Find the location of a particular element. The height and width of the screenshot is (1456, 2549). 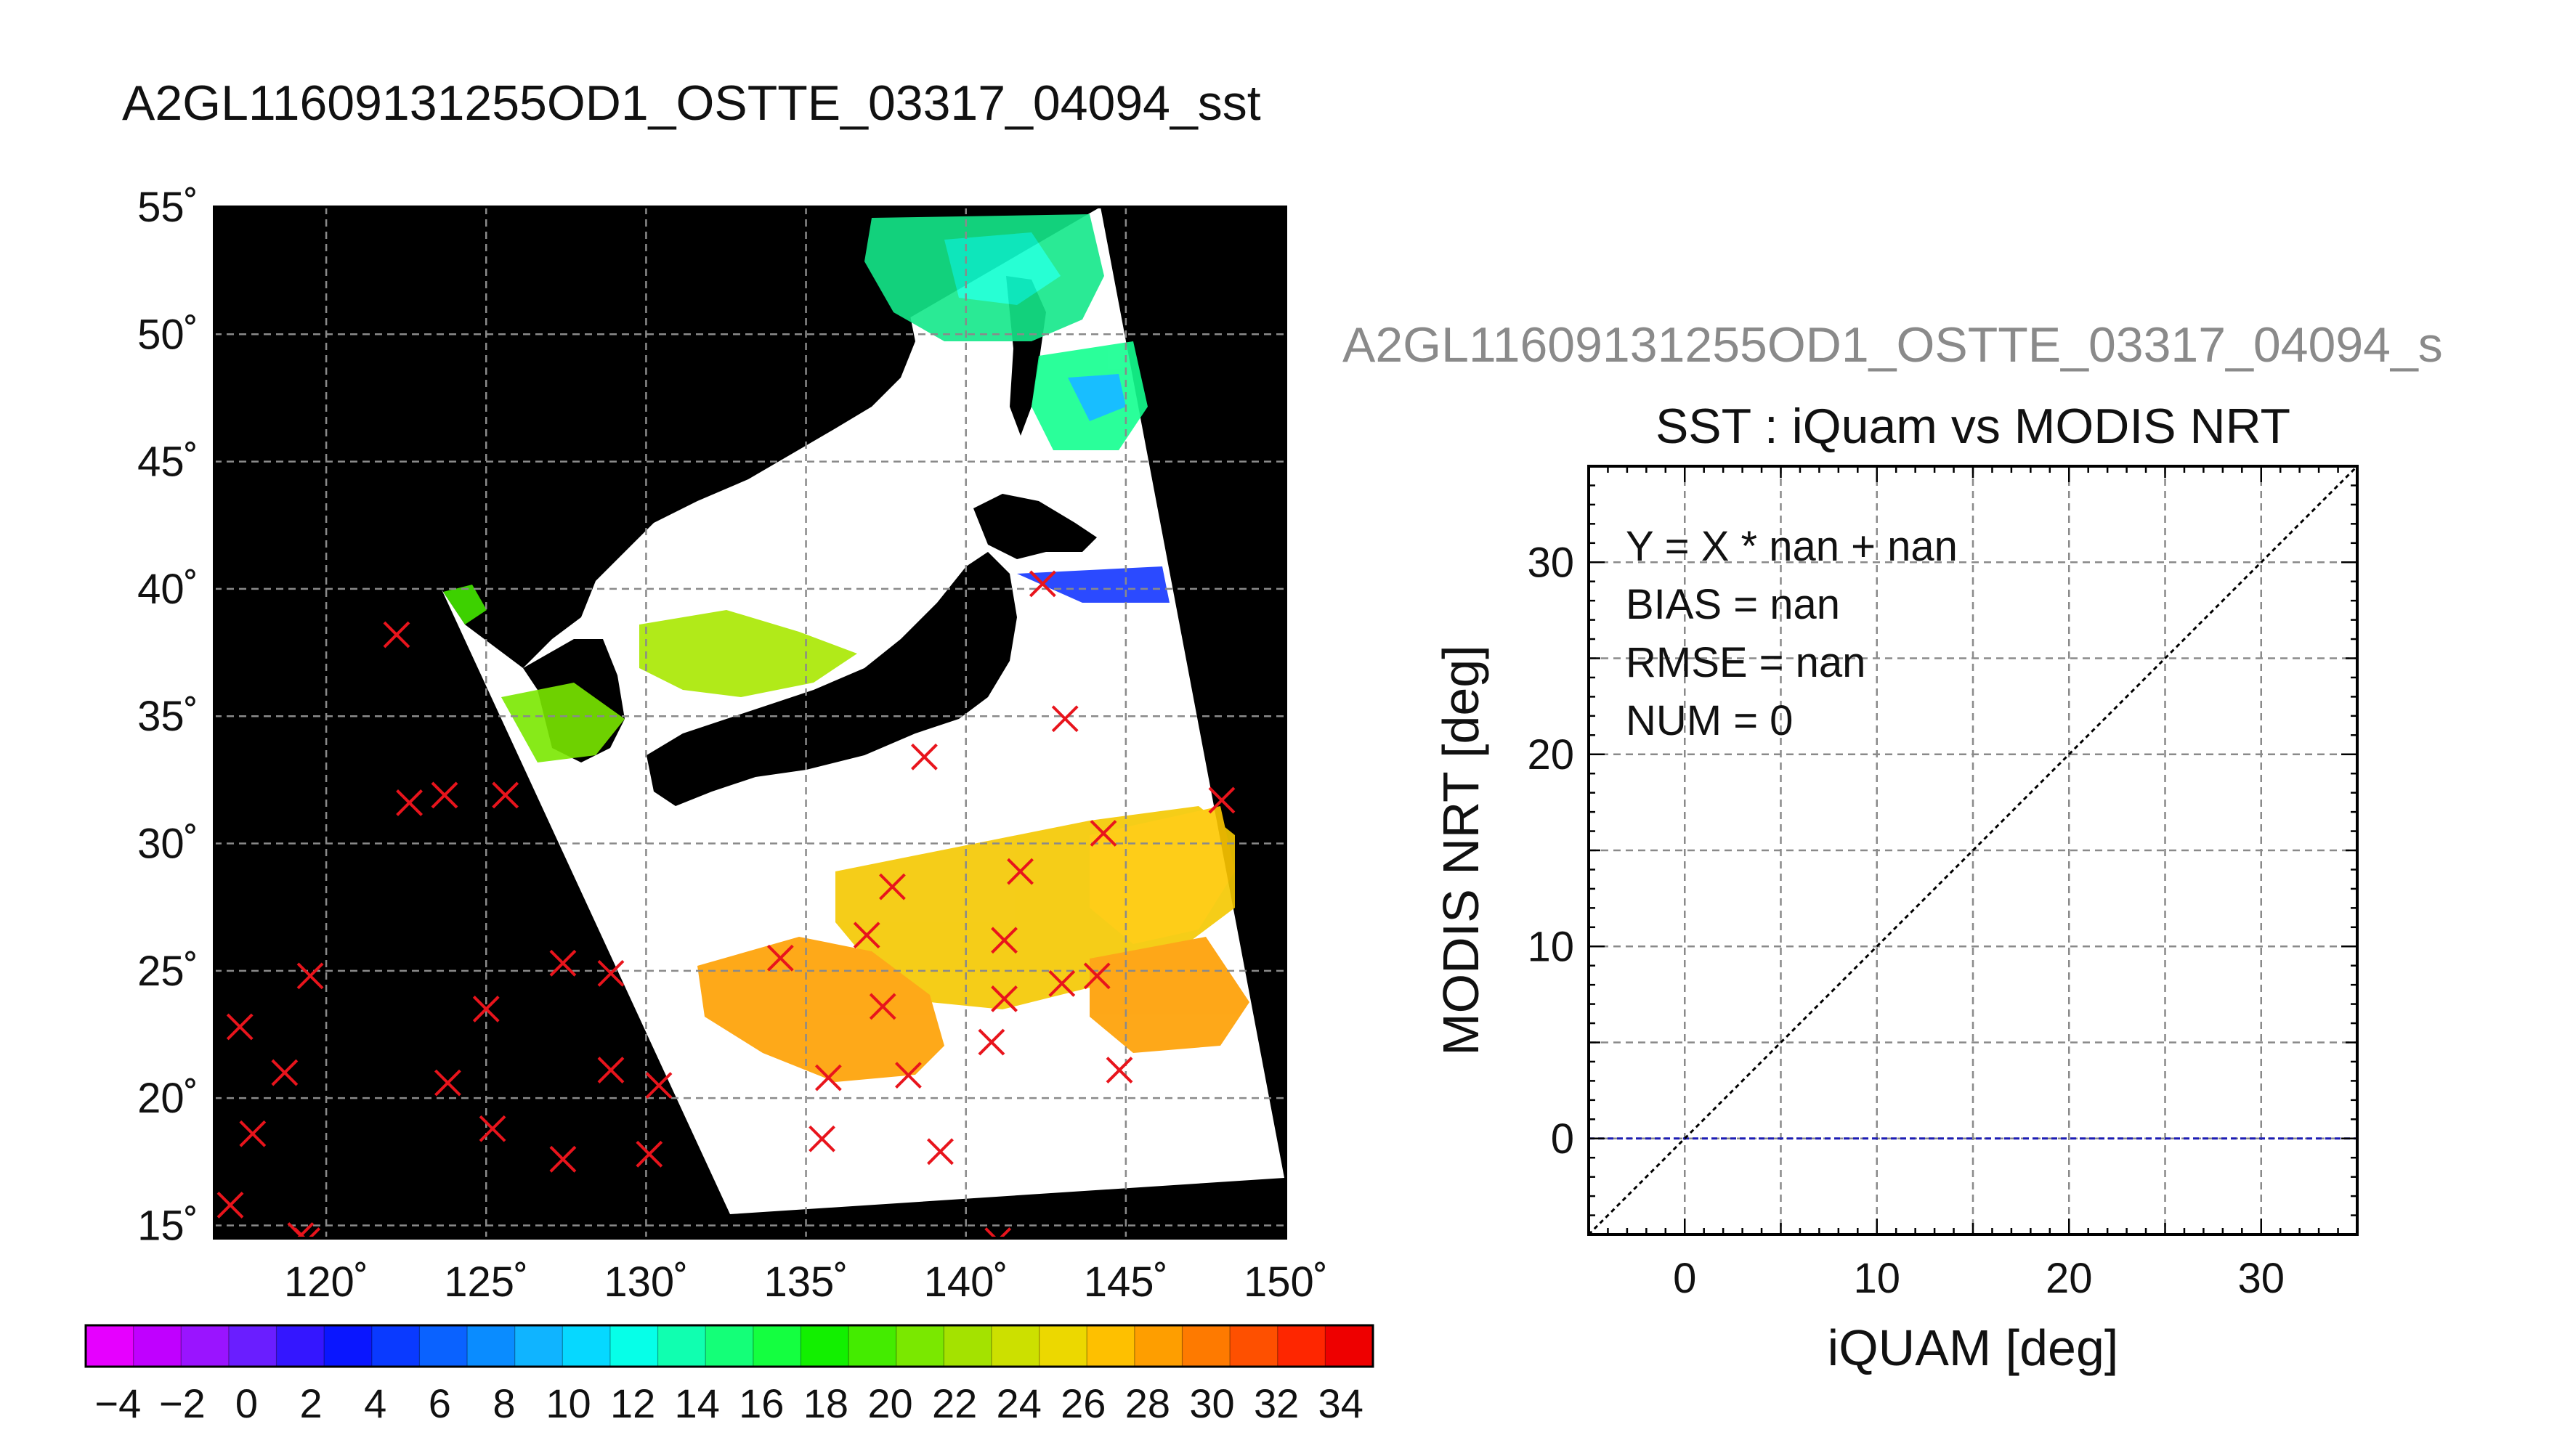

scatter-x-tick-label: 10 is located at coordinates (1877, 1279).